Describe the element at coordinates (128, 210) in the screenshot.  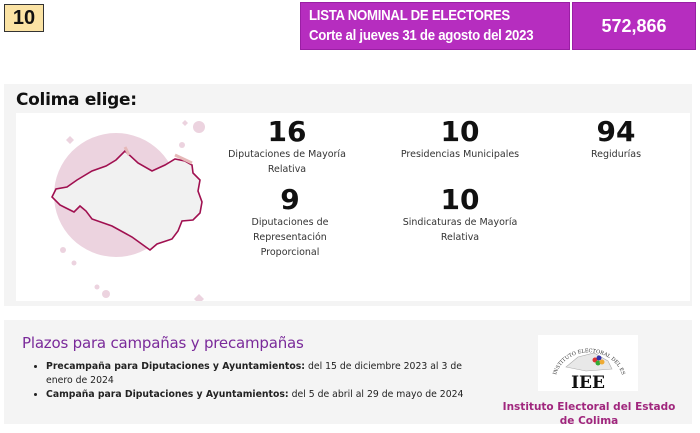
I see `colima-map-icon` at that location.